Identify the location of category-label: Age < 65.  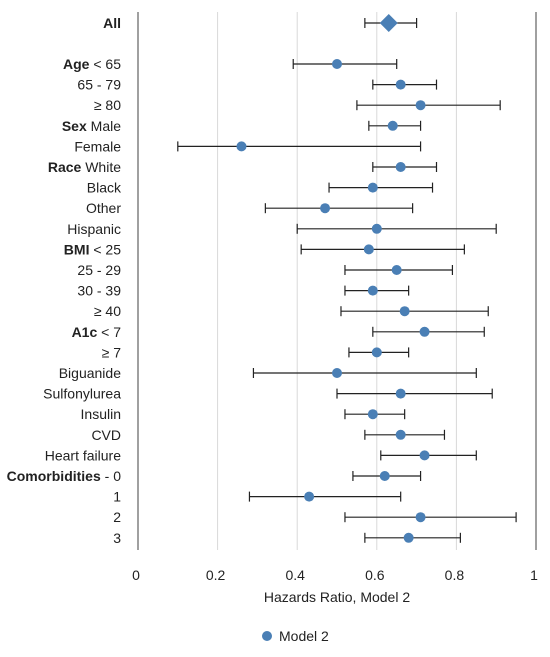
(92, 64).